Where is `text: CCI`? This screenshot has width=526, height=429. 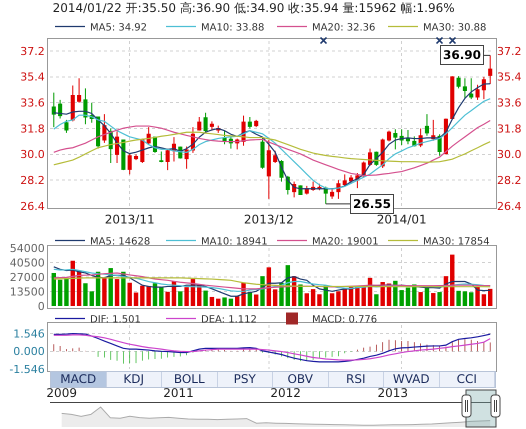
text: CCI is located at coordinates (467, 379).